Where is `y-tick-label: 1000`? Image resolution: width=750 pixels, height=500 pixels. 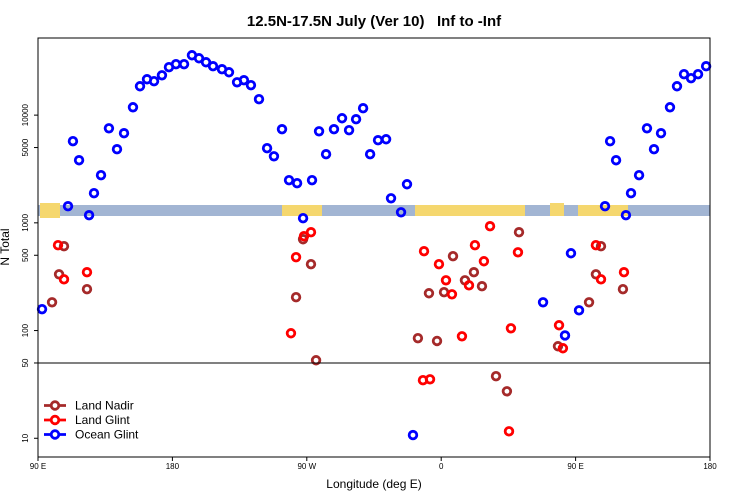 y-tick-label: 1000 is located at coordinates (25, 222).